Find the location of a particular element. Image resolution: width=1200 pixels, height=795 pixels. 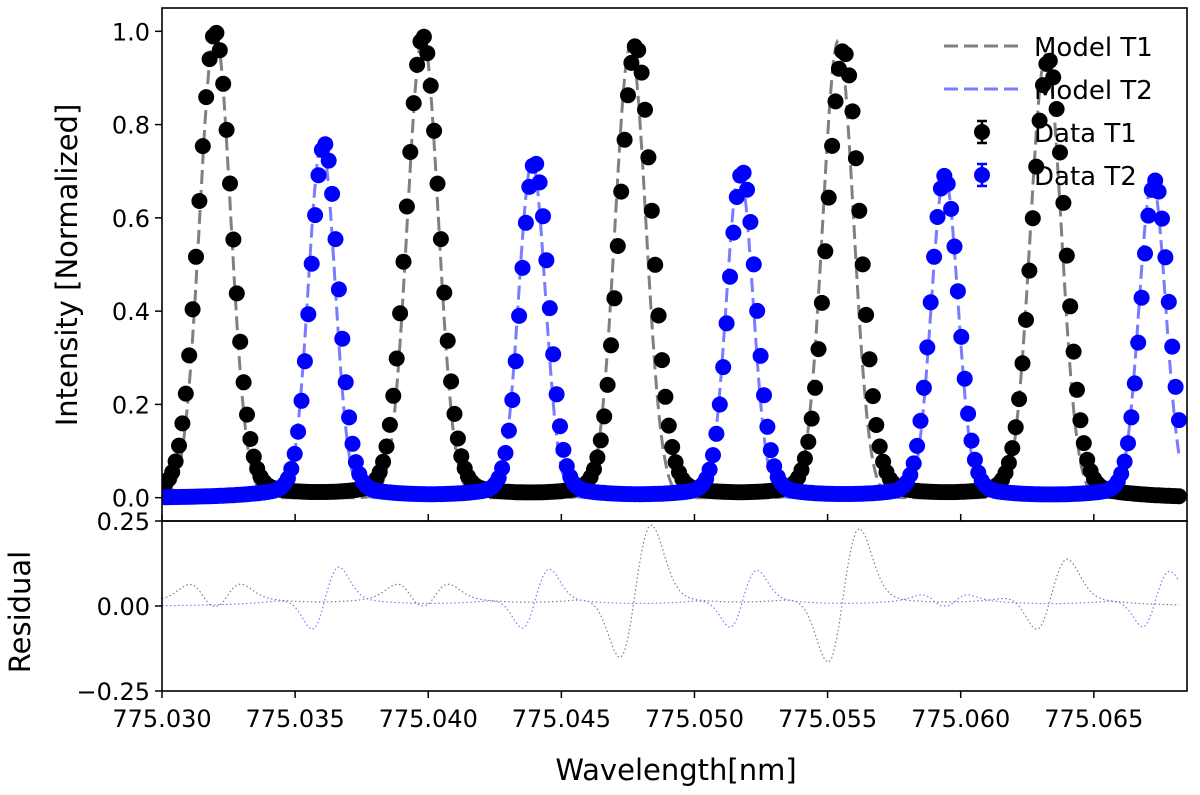

x-tick-label: 775.030 is located at coordinates (161, 719).